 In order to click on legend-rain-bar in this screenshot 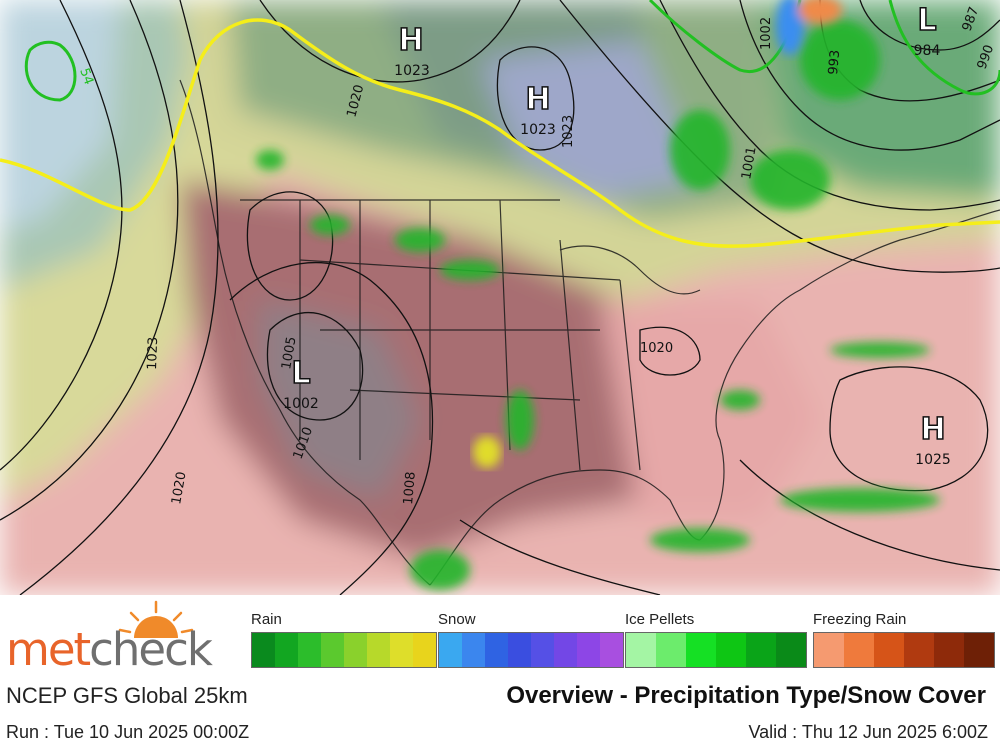, I will do `click(344, 650)`.